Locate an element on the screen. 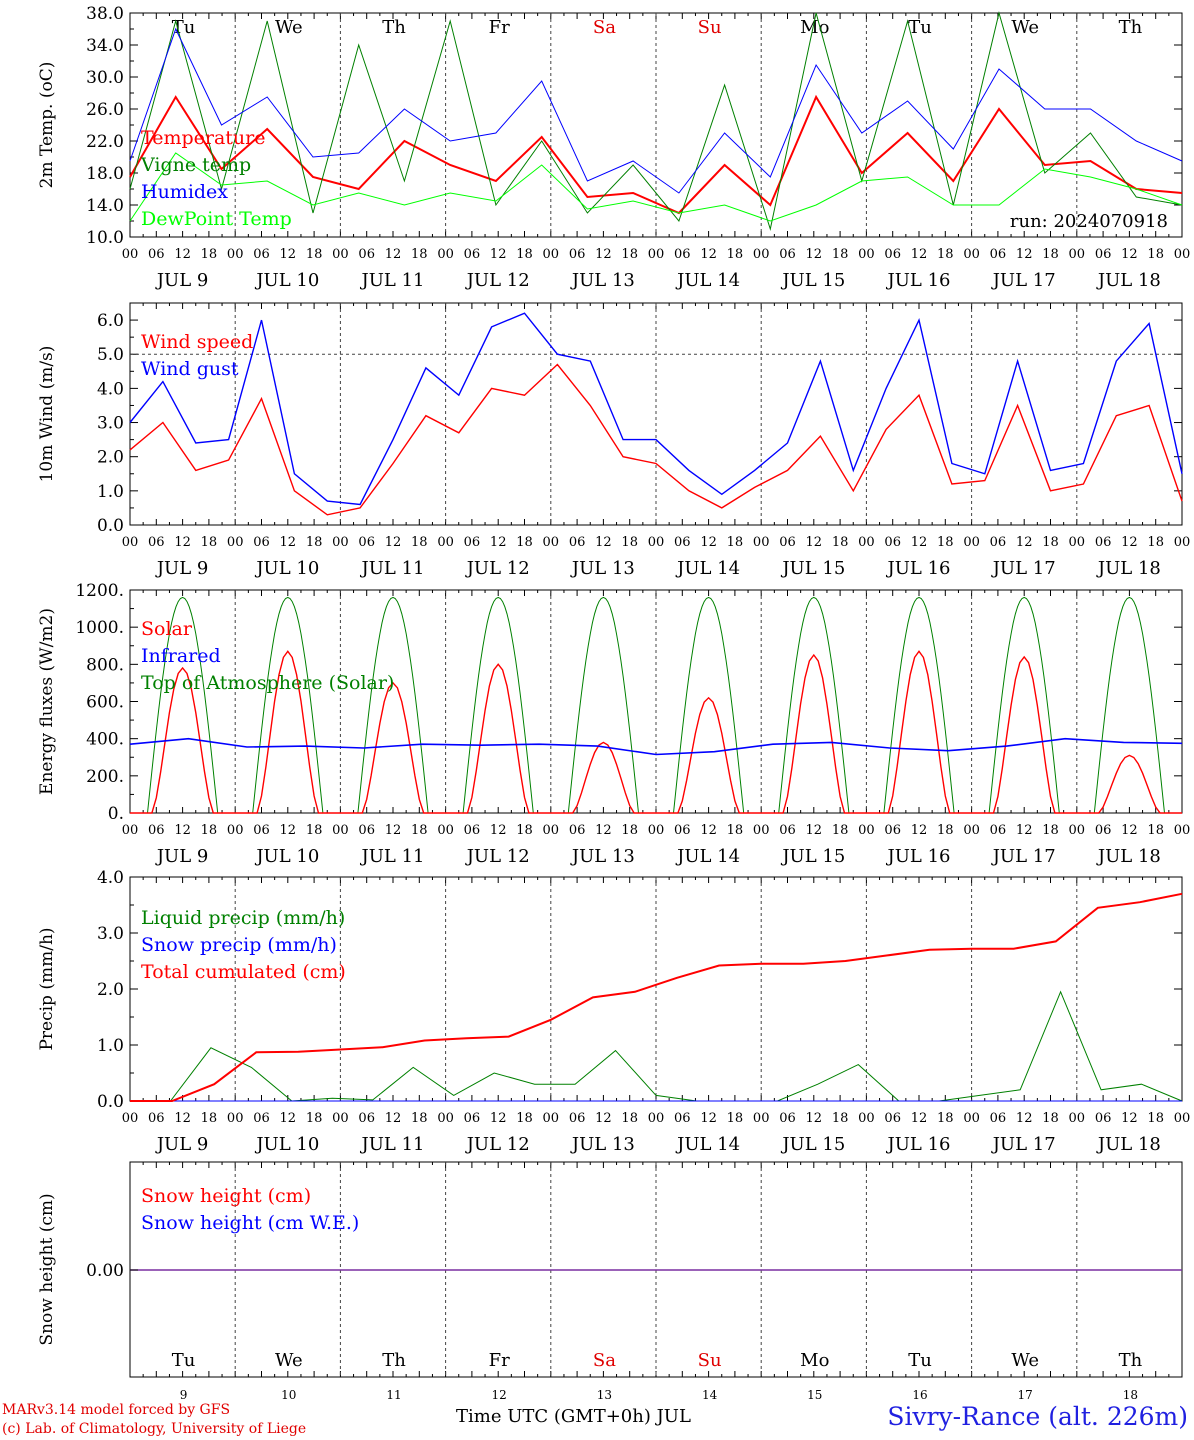 Image resolution: width=1194 pixels, height=1440 pixels. series-wind-gust is located at coordinates (656, 409).